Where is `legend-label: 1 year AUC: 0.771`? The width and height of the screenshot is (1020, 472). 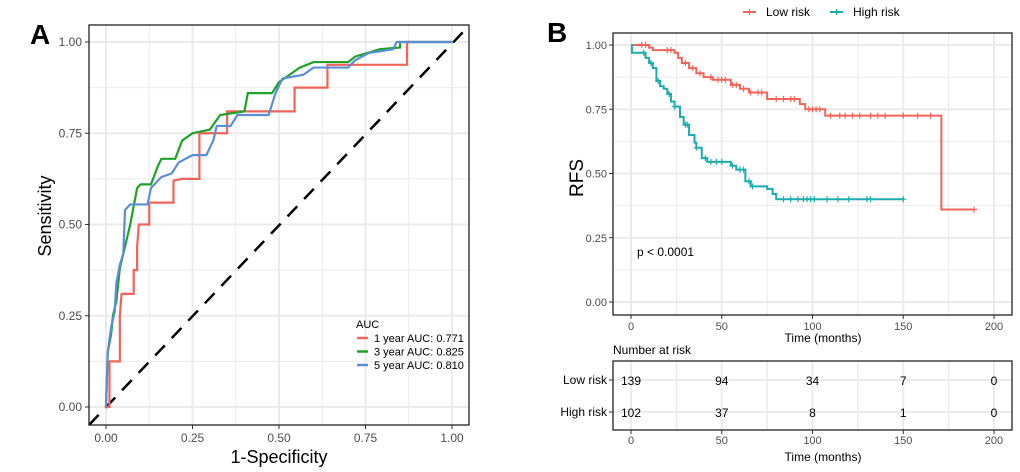
legend-label: 1 year AUC: 0.771 is located at coordinates (419, 339).